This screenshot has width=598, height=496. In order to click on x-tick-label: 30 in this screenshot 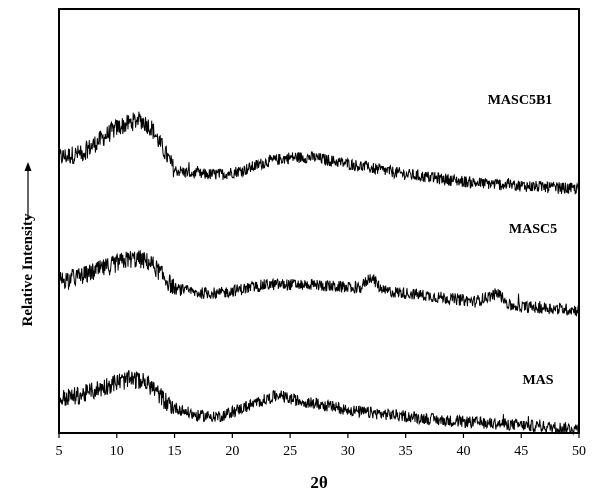, I will do `click(348, 451)`.